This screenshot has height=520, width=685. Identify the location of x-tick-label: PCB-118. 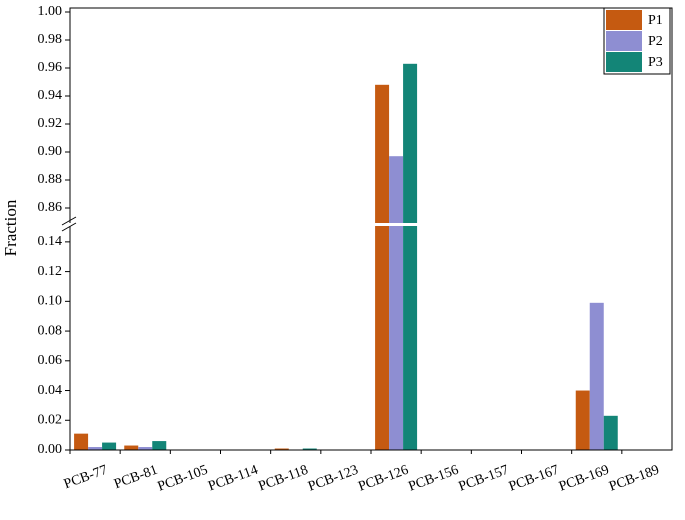
(284, 479).